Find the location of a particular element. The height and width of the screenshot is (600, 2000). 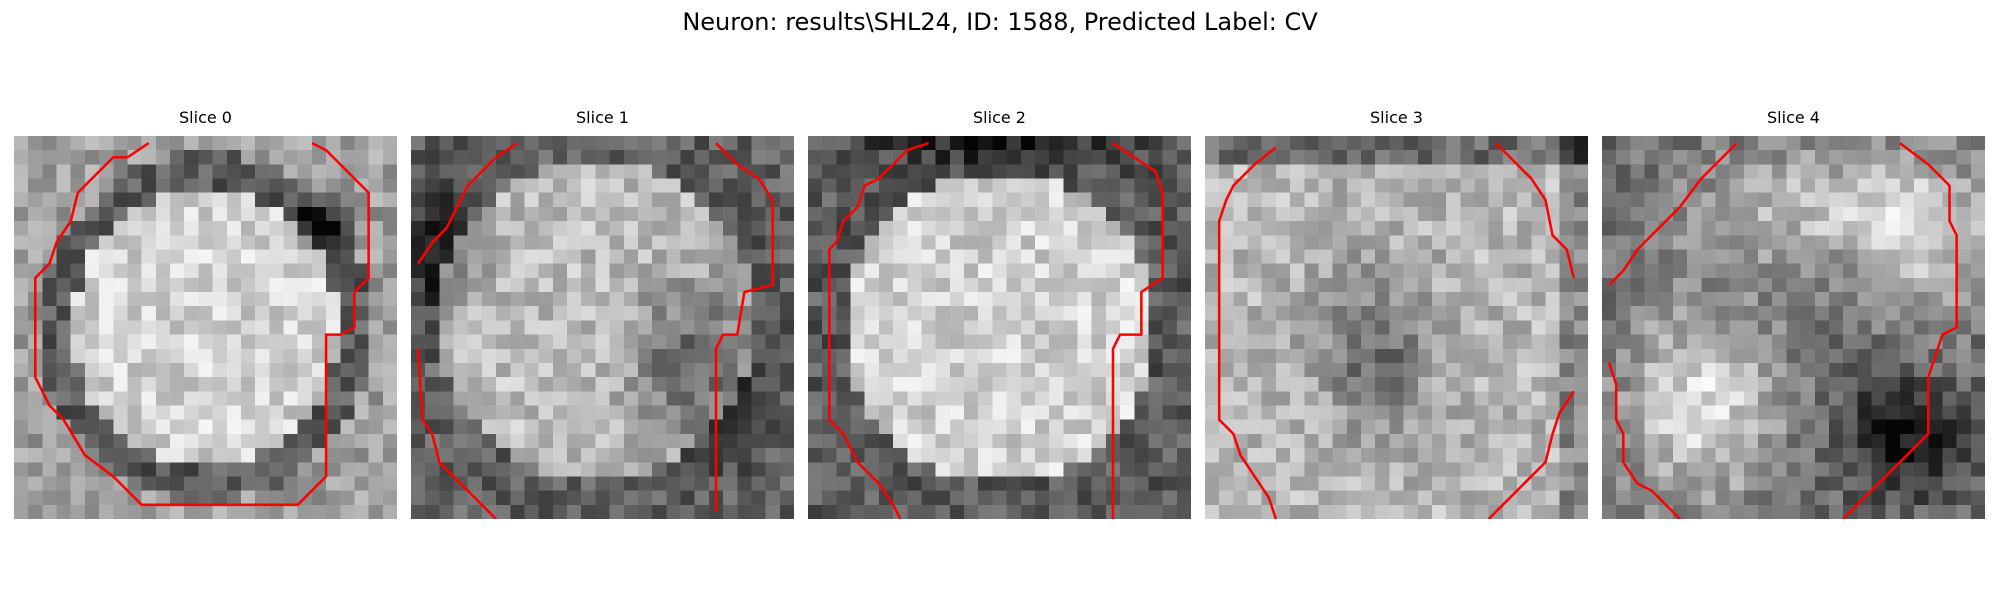

slice-panel-0: Slice 0 is located at coordinates (205, 313).